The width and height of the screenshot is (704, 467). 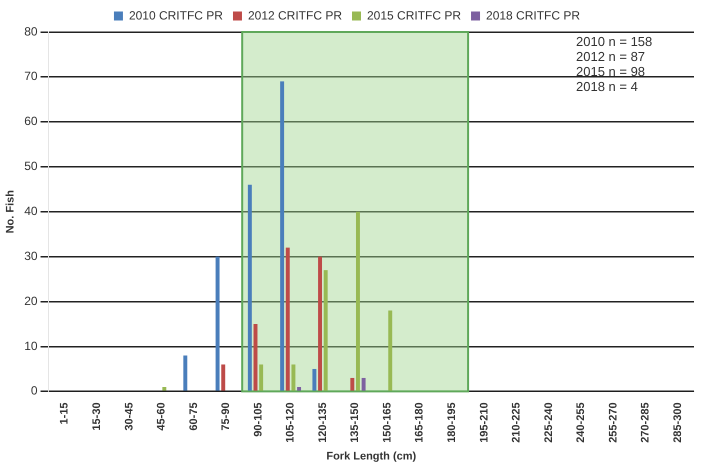 What do you see at coordinates (31, 255) in the screenshot?
I see `y-tick-label: 30` at bounding box center [31, 255].